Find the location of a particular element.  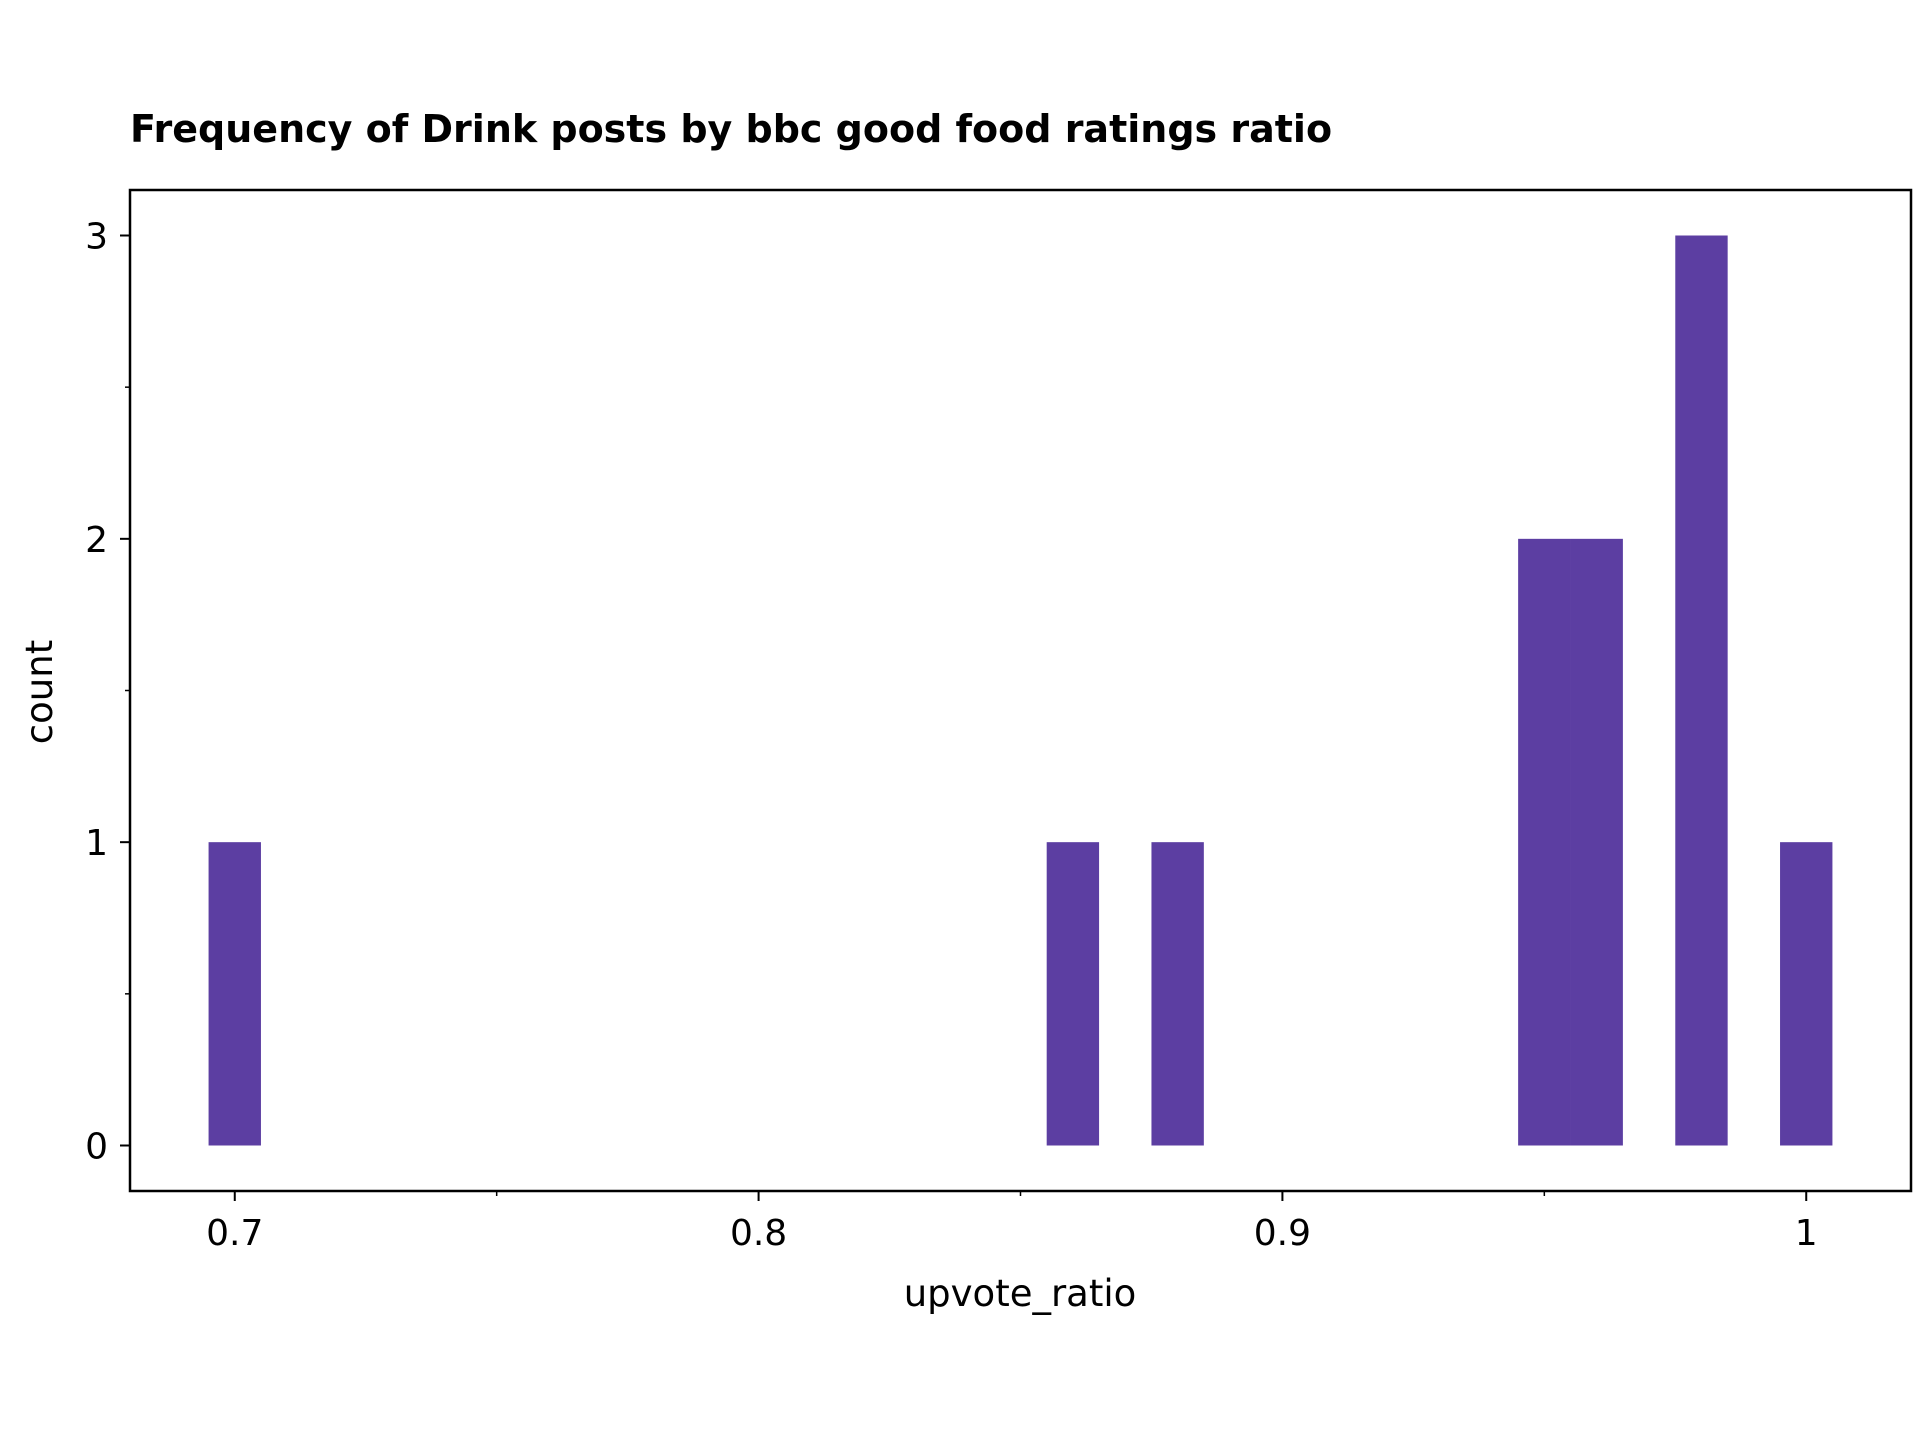

y-tick-label: 2 is located at coordinates (96, 540).